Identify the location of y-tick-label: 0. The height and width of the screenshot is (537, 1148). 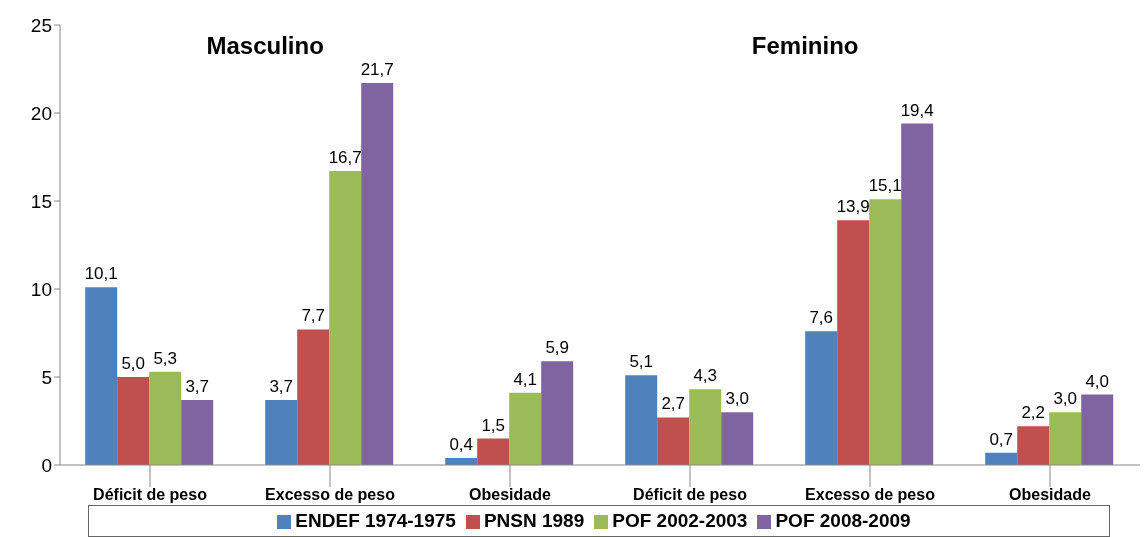
(46, 465).